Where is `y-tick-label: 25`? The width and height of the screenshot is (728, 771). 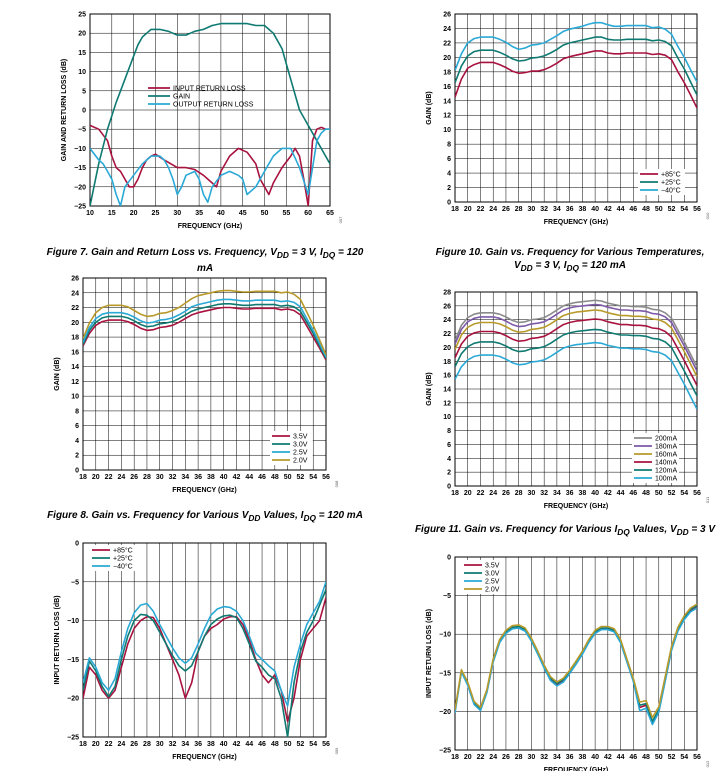 y-tick-label: 25 is located at coordinates (82, 15).